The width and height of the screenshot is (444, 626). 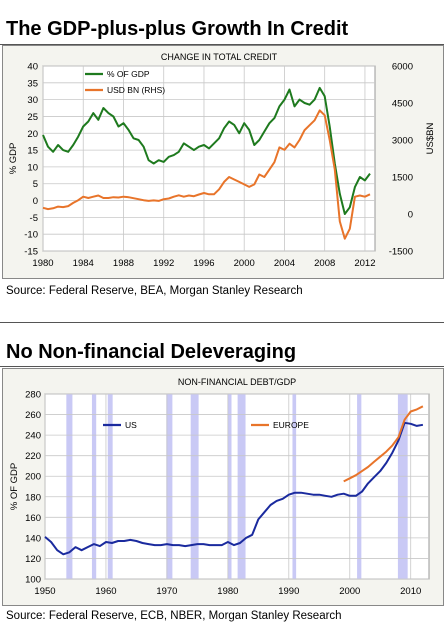 What do you see at coordinates (364, 263) in the screenshot?
I see `x-tick-label: 2012` at bounding box center [364, 263].